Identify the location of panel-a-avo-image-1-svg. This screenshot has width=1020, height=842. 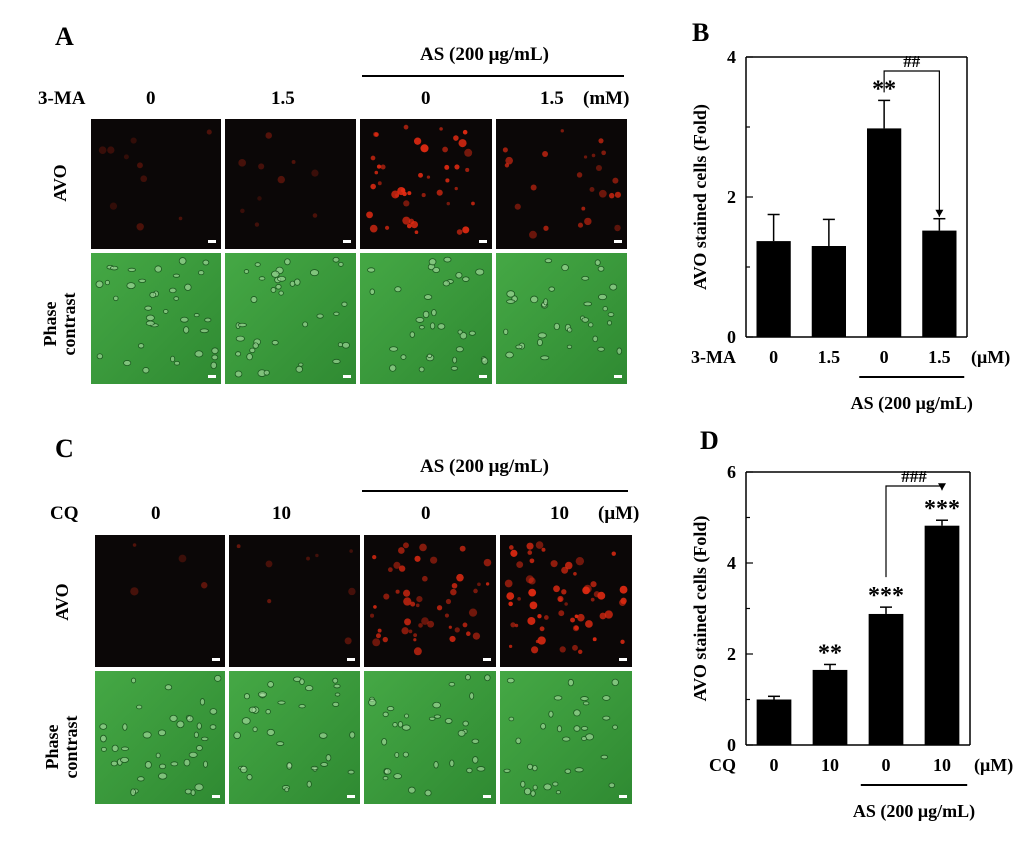
(156, 184).